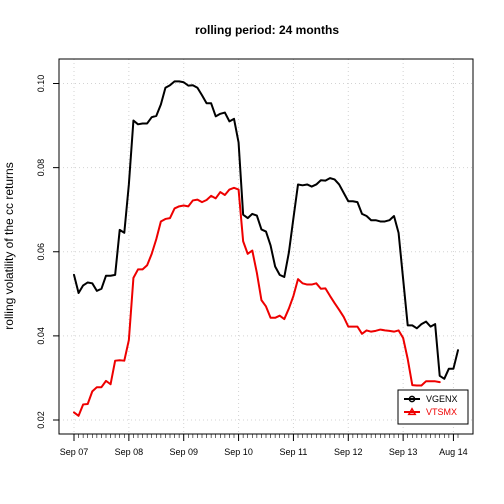 The height and width of the screenshot is (504, 504). What do you see at coordinates (293, 452) in the screenshot?
I see `x-tick-label: Sep 11` at bounding box center [293, 452].